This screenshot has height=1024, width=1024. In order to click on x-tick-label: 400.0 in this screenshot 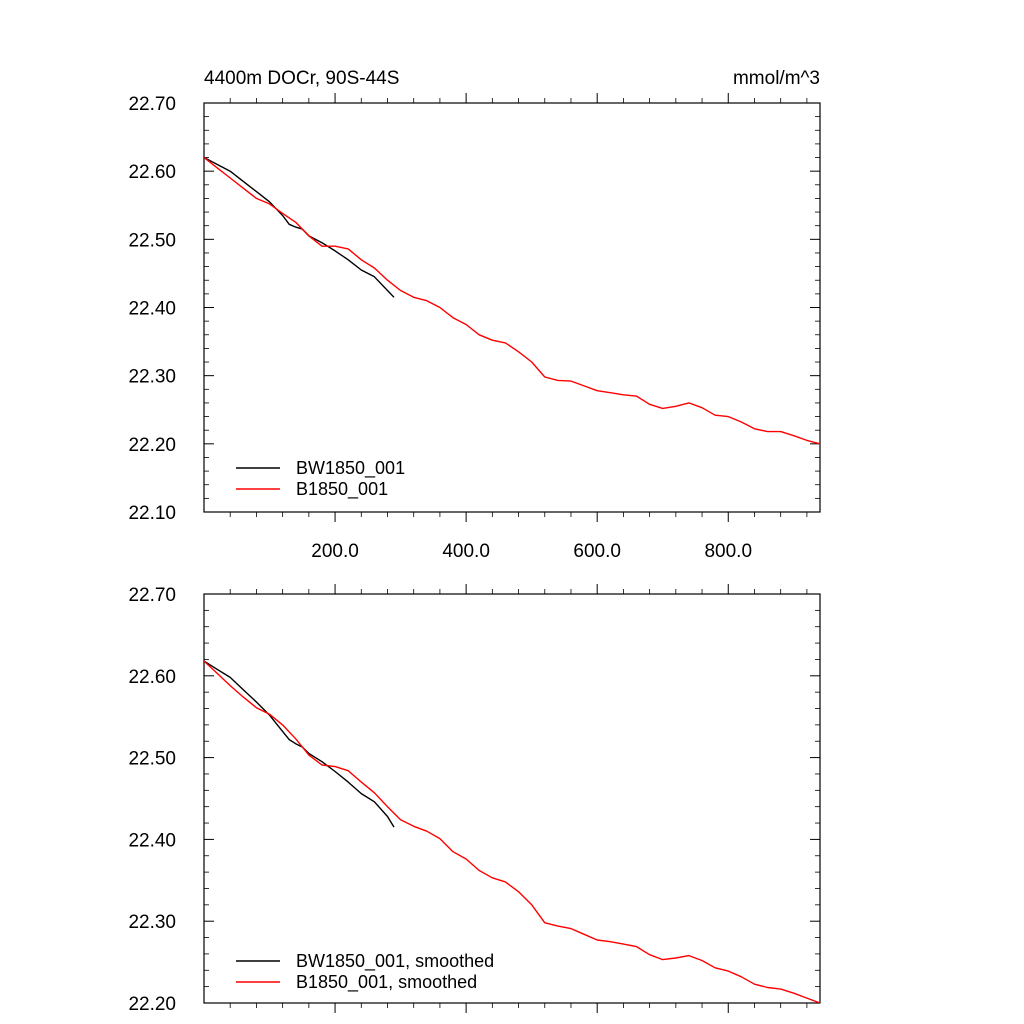, I will do `click(466, 551)`.